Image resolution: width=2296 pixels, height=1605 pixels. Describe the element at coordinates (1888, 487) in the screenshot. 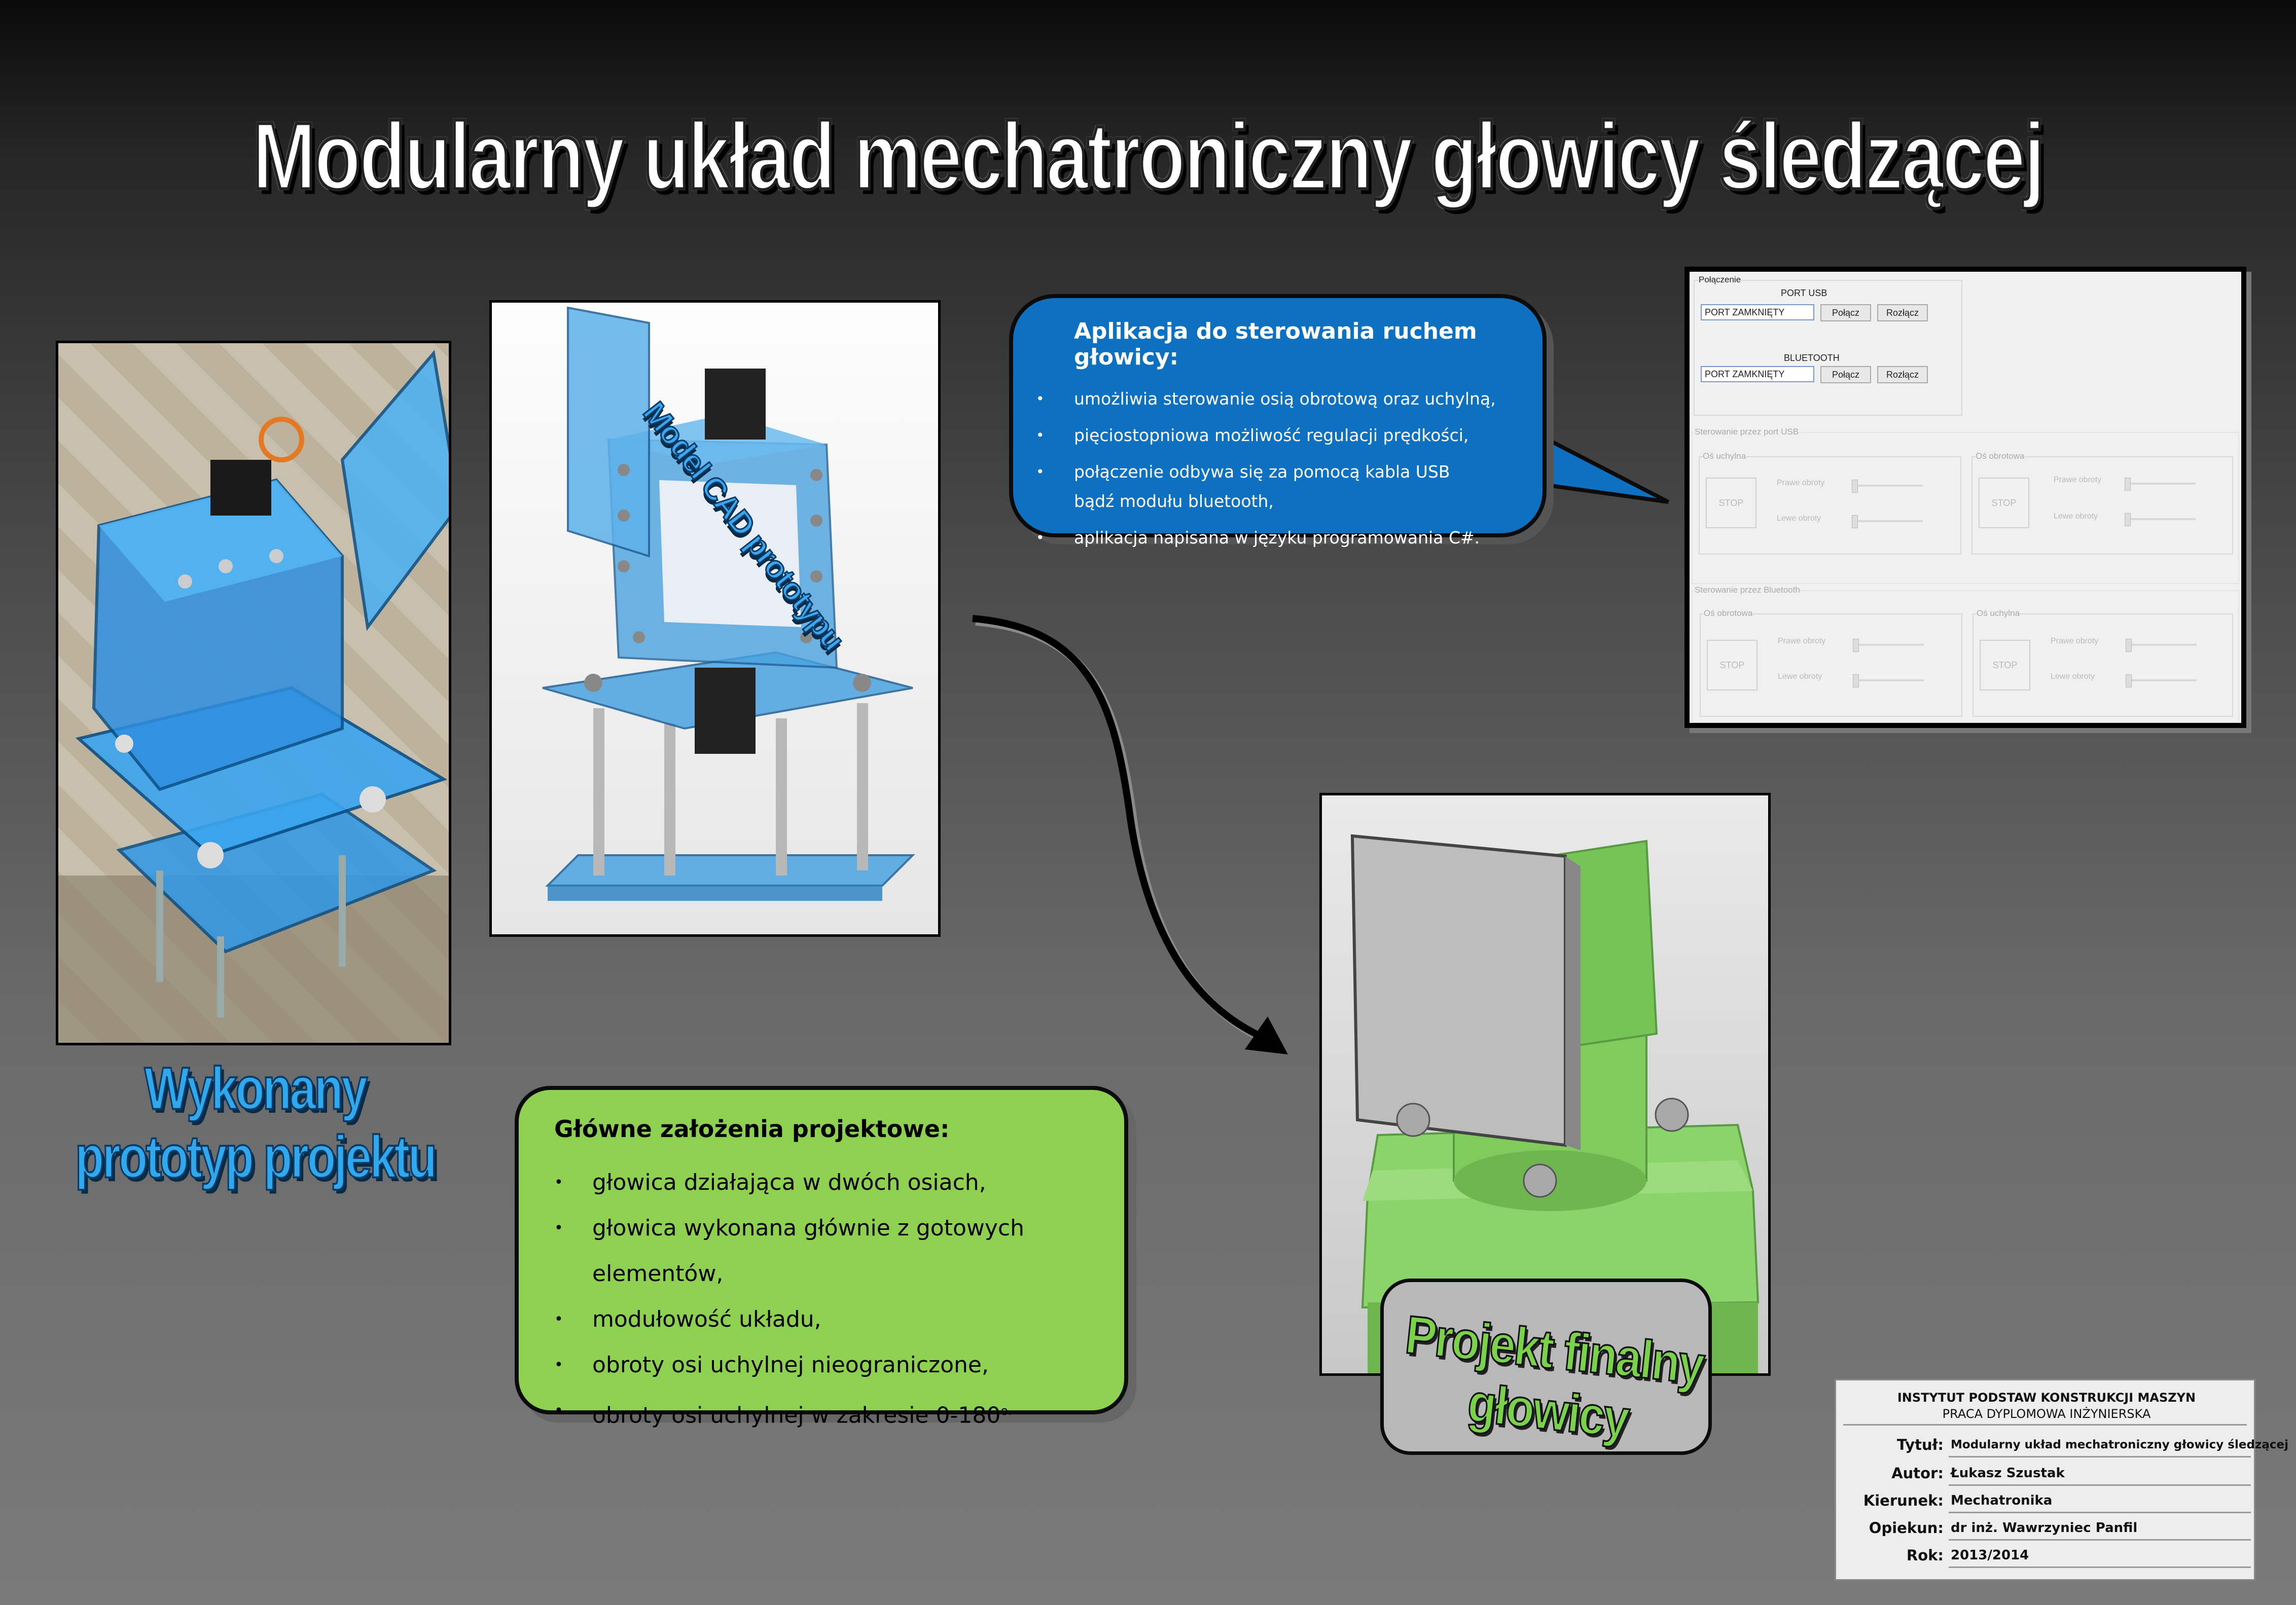

I see `usb-tilt-right-slider` at that location.